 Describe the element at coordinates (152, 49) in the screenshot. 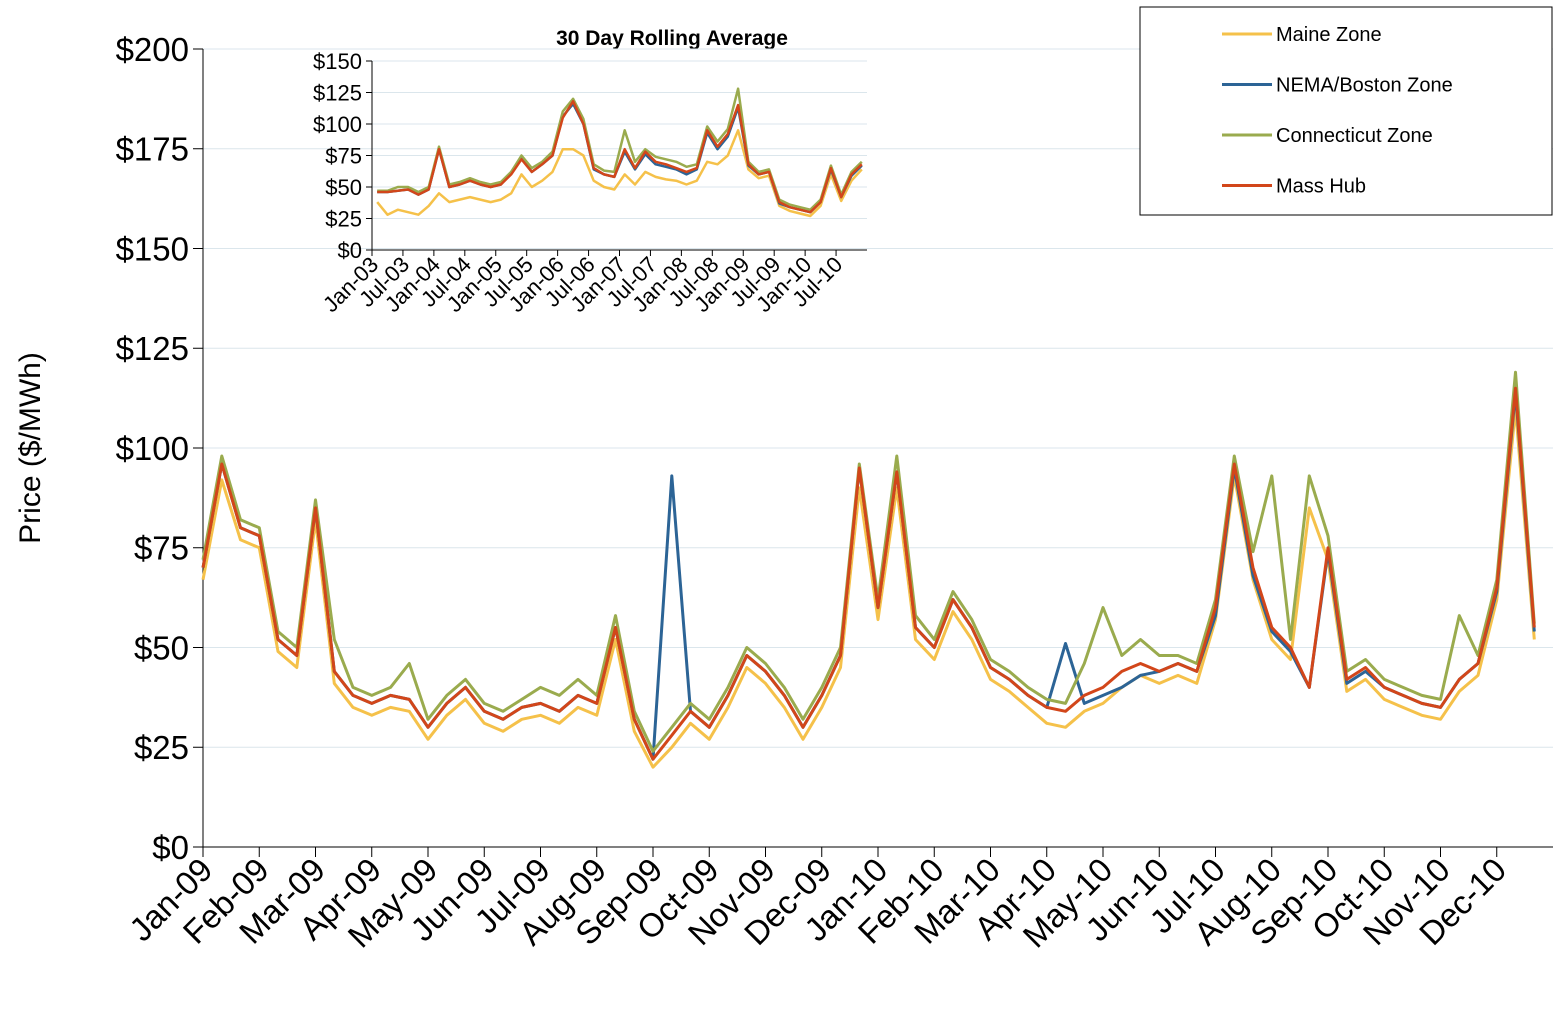

I see `y-tick-label: $200` at that location.